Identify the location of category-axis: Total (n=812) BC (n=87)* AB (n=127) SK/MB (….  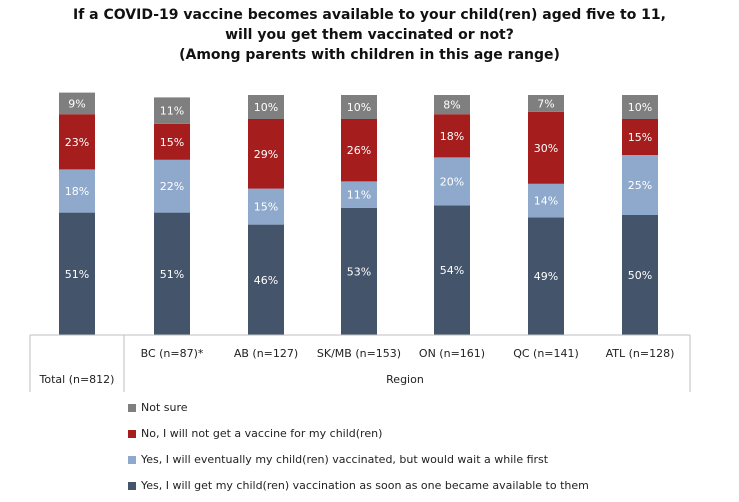
(360, 363).